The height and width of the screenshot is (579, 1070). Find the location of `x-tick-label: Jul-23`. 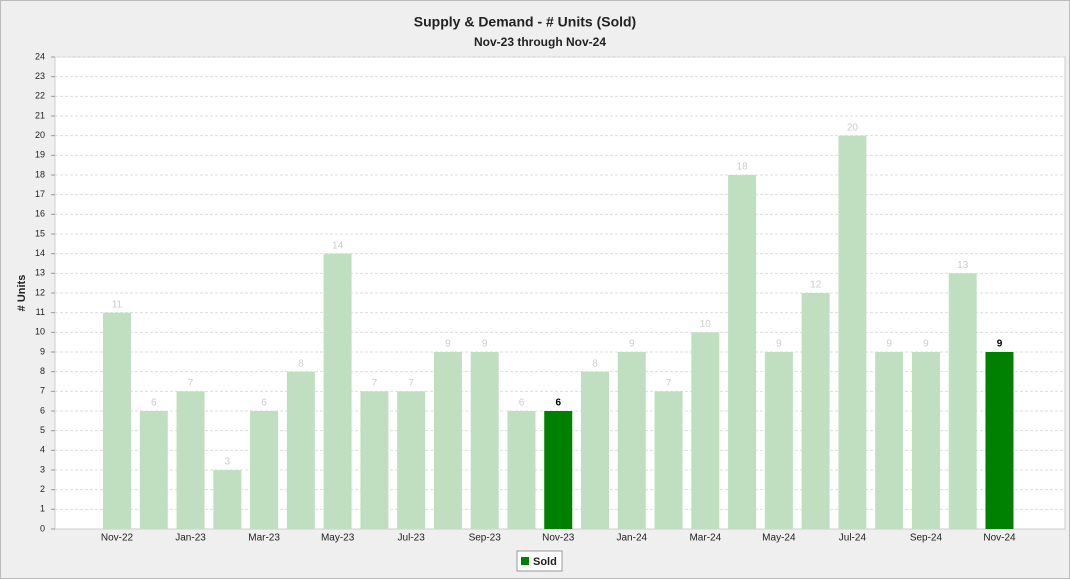

x-tick-label: Jul-23 is located at coordinates (412, 538).